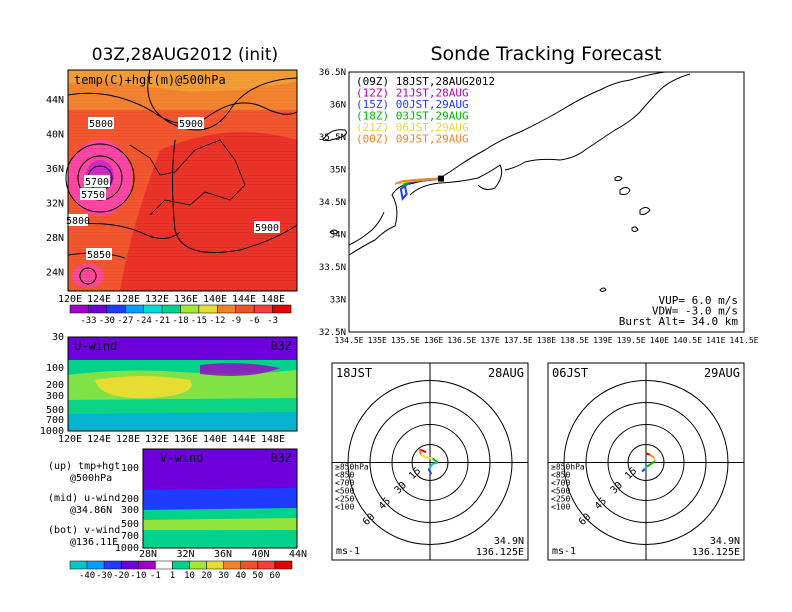 The image size is (792, 612). Describe the element at coordinates (338, 301) in the screenshot. I see `track-y-tick: 33N` at that location.